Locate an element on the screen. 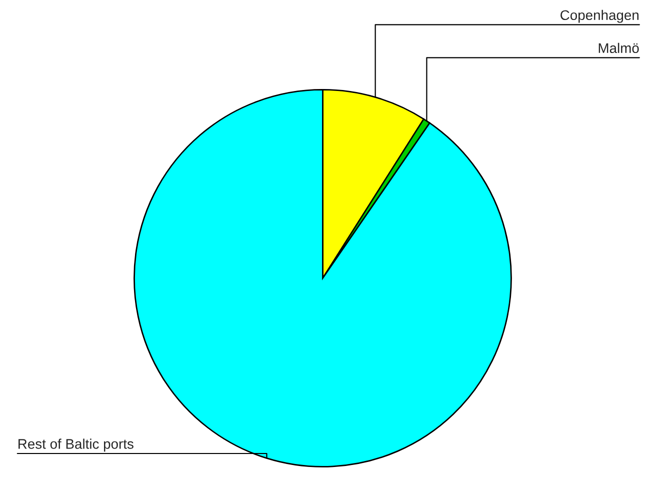 The height and width of the screenshot is (478, 653). slice-label: Copenhagen is located at coordinates (599, 16).